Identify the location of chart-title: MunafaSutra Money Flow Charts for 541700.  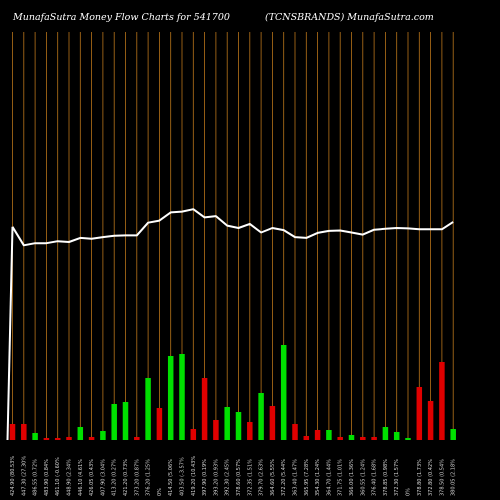
(121, 17).